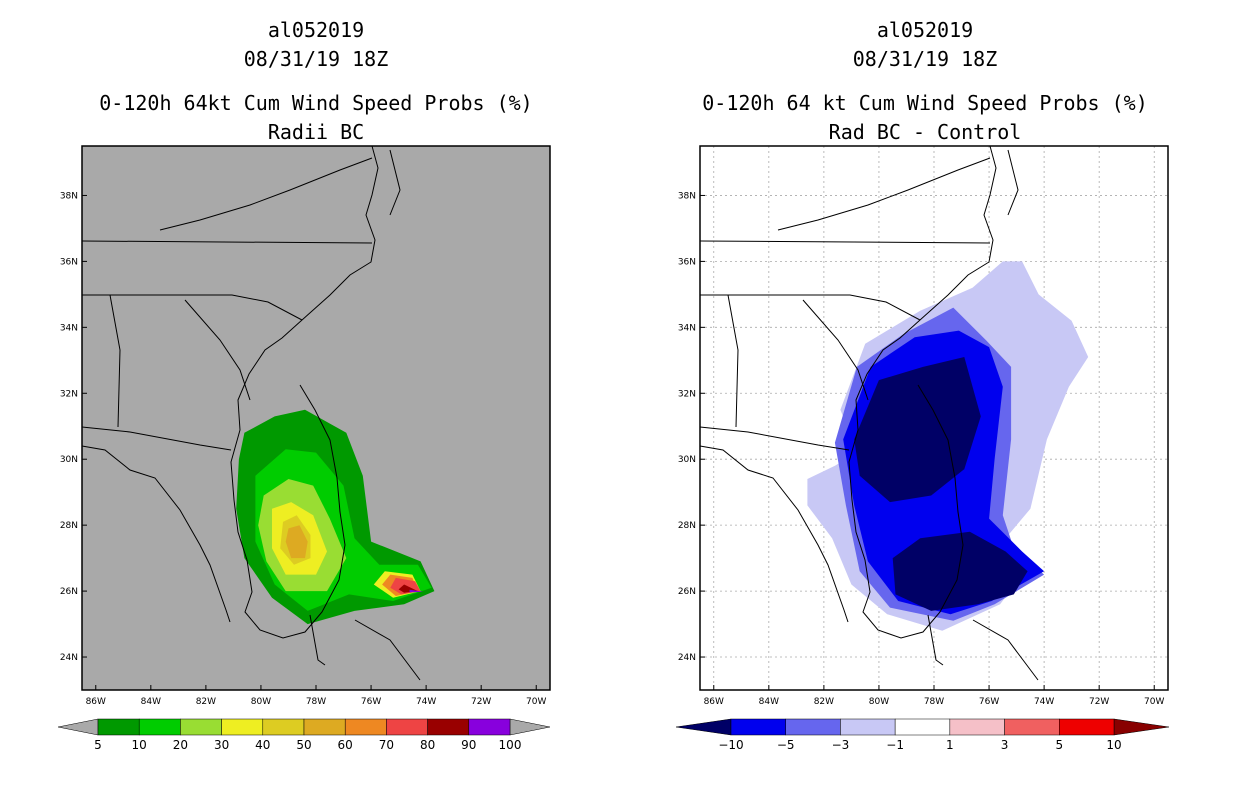 This screenshot has width=1236, height=800. Describe the element at coordinates (221, 745) in the screenshot. I see `colorbar-label: 30` at that location.